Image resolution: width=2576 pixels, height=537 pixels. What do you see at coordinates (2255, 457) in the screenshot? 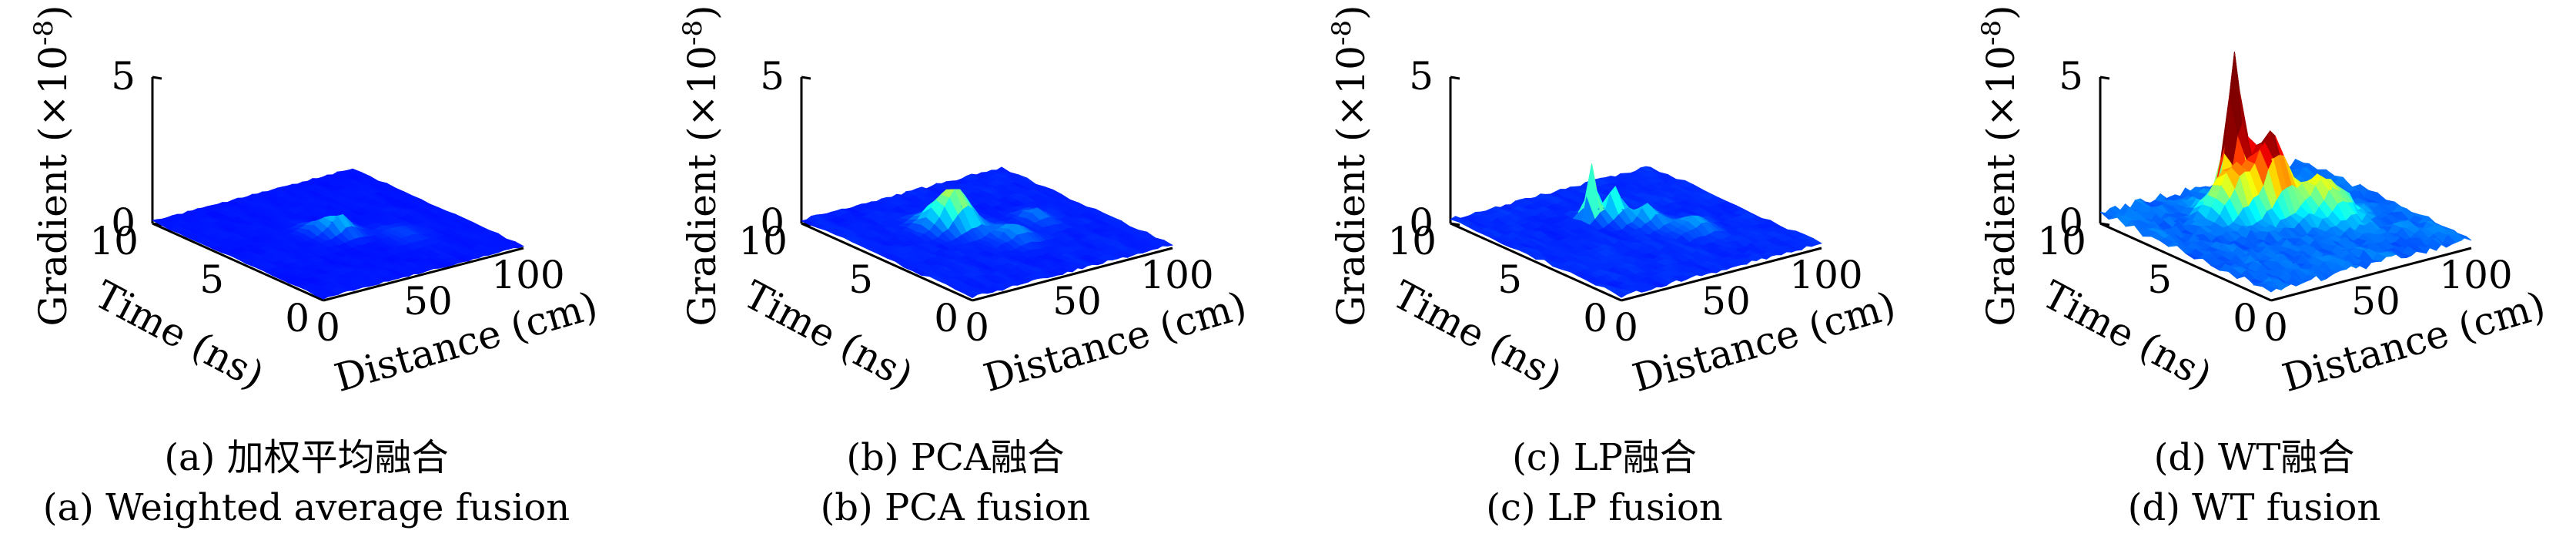
I see `caption-chinese: (d) WT融合` at bounding box center [2255, 457].